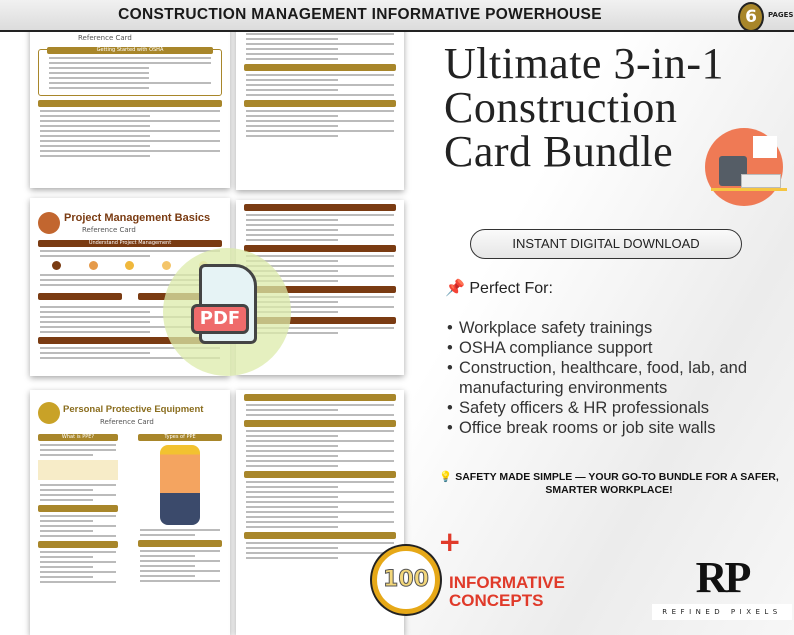  What do you see at coordinates (619, 408) in the screenshot?
I see `list-item: Safety officers & HR professionals` at bounding box center [619, 408].